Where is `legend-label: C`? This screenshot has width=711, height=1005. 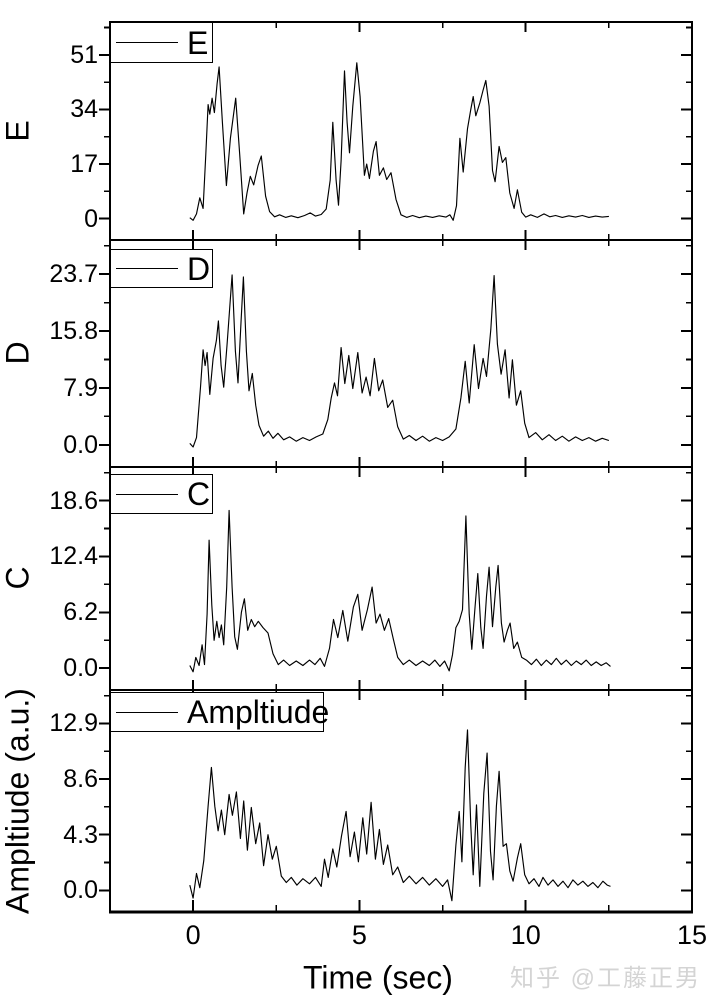
legend-label: C is located at coordinates (199, 494).